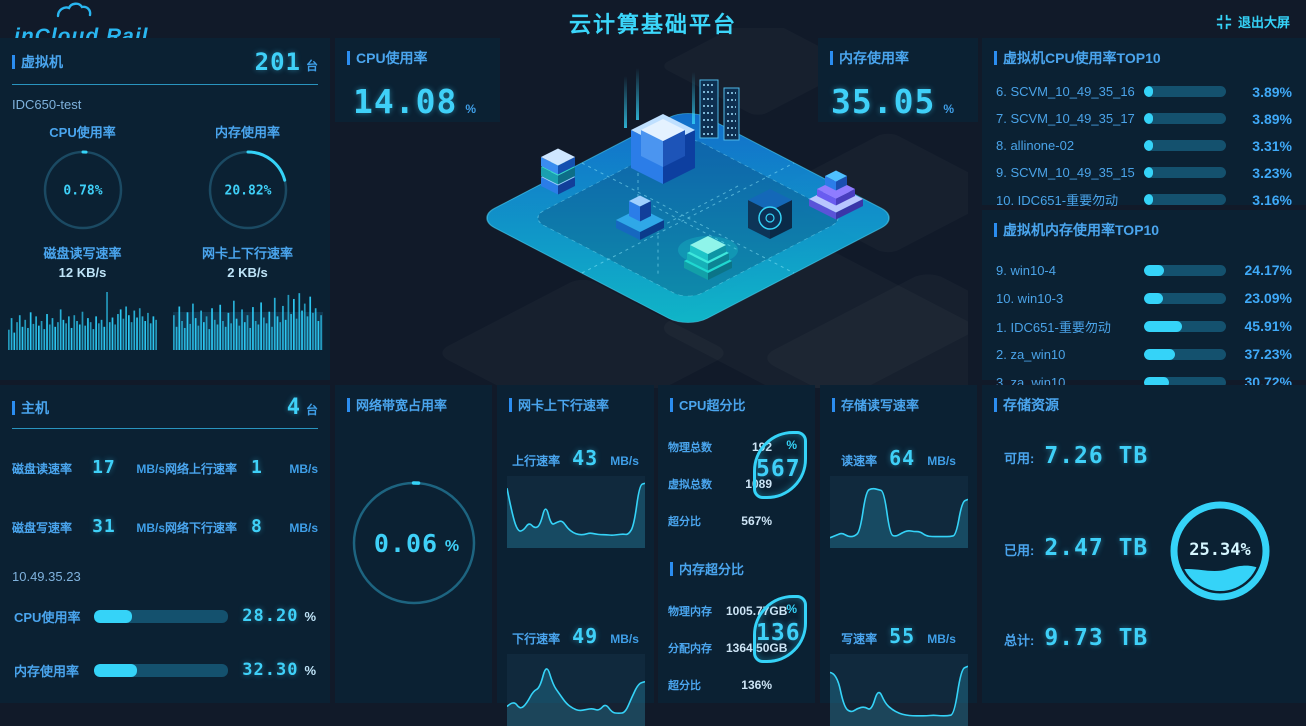 Image resolution: width=1306 pixels, height=726 pixels. Describe the element at coordinates (575, 555) in the screenshot. I see `nic-rate-panel: 网卡上下行速率 上行速率 43 MB/s 下行速率 49 MB/s` at that location.